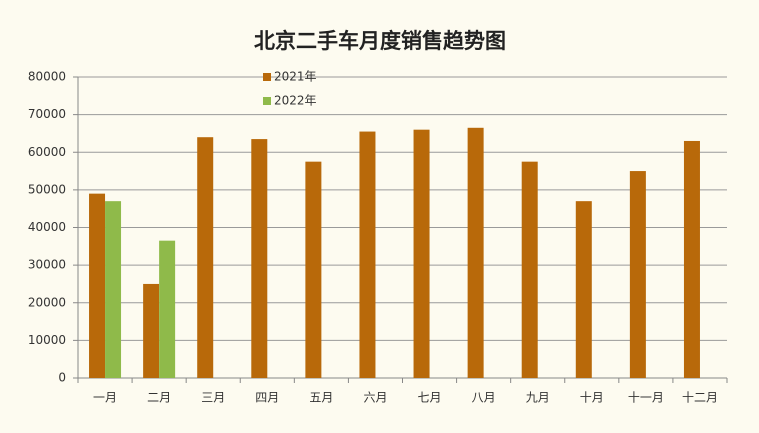  I want to click on y-tick-label: 40000, so click(47, 227).